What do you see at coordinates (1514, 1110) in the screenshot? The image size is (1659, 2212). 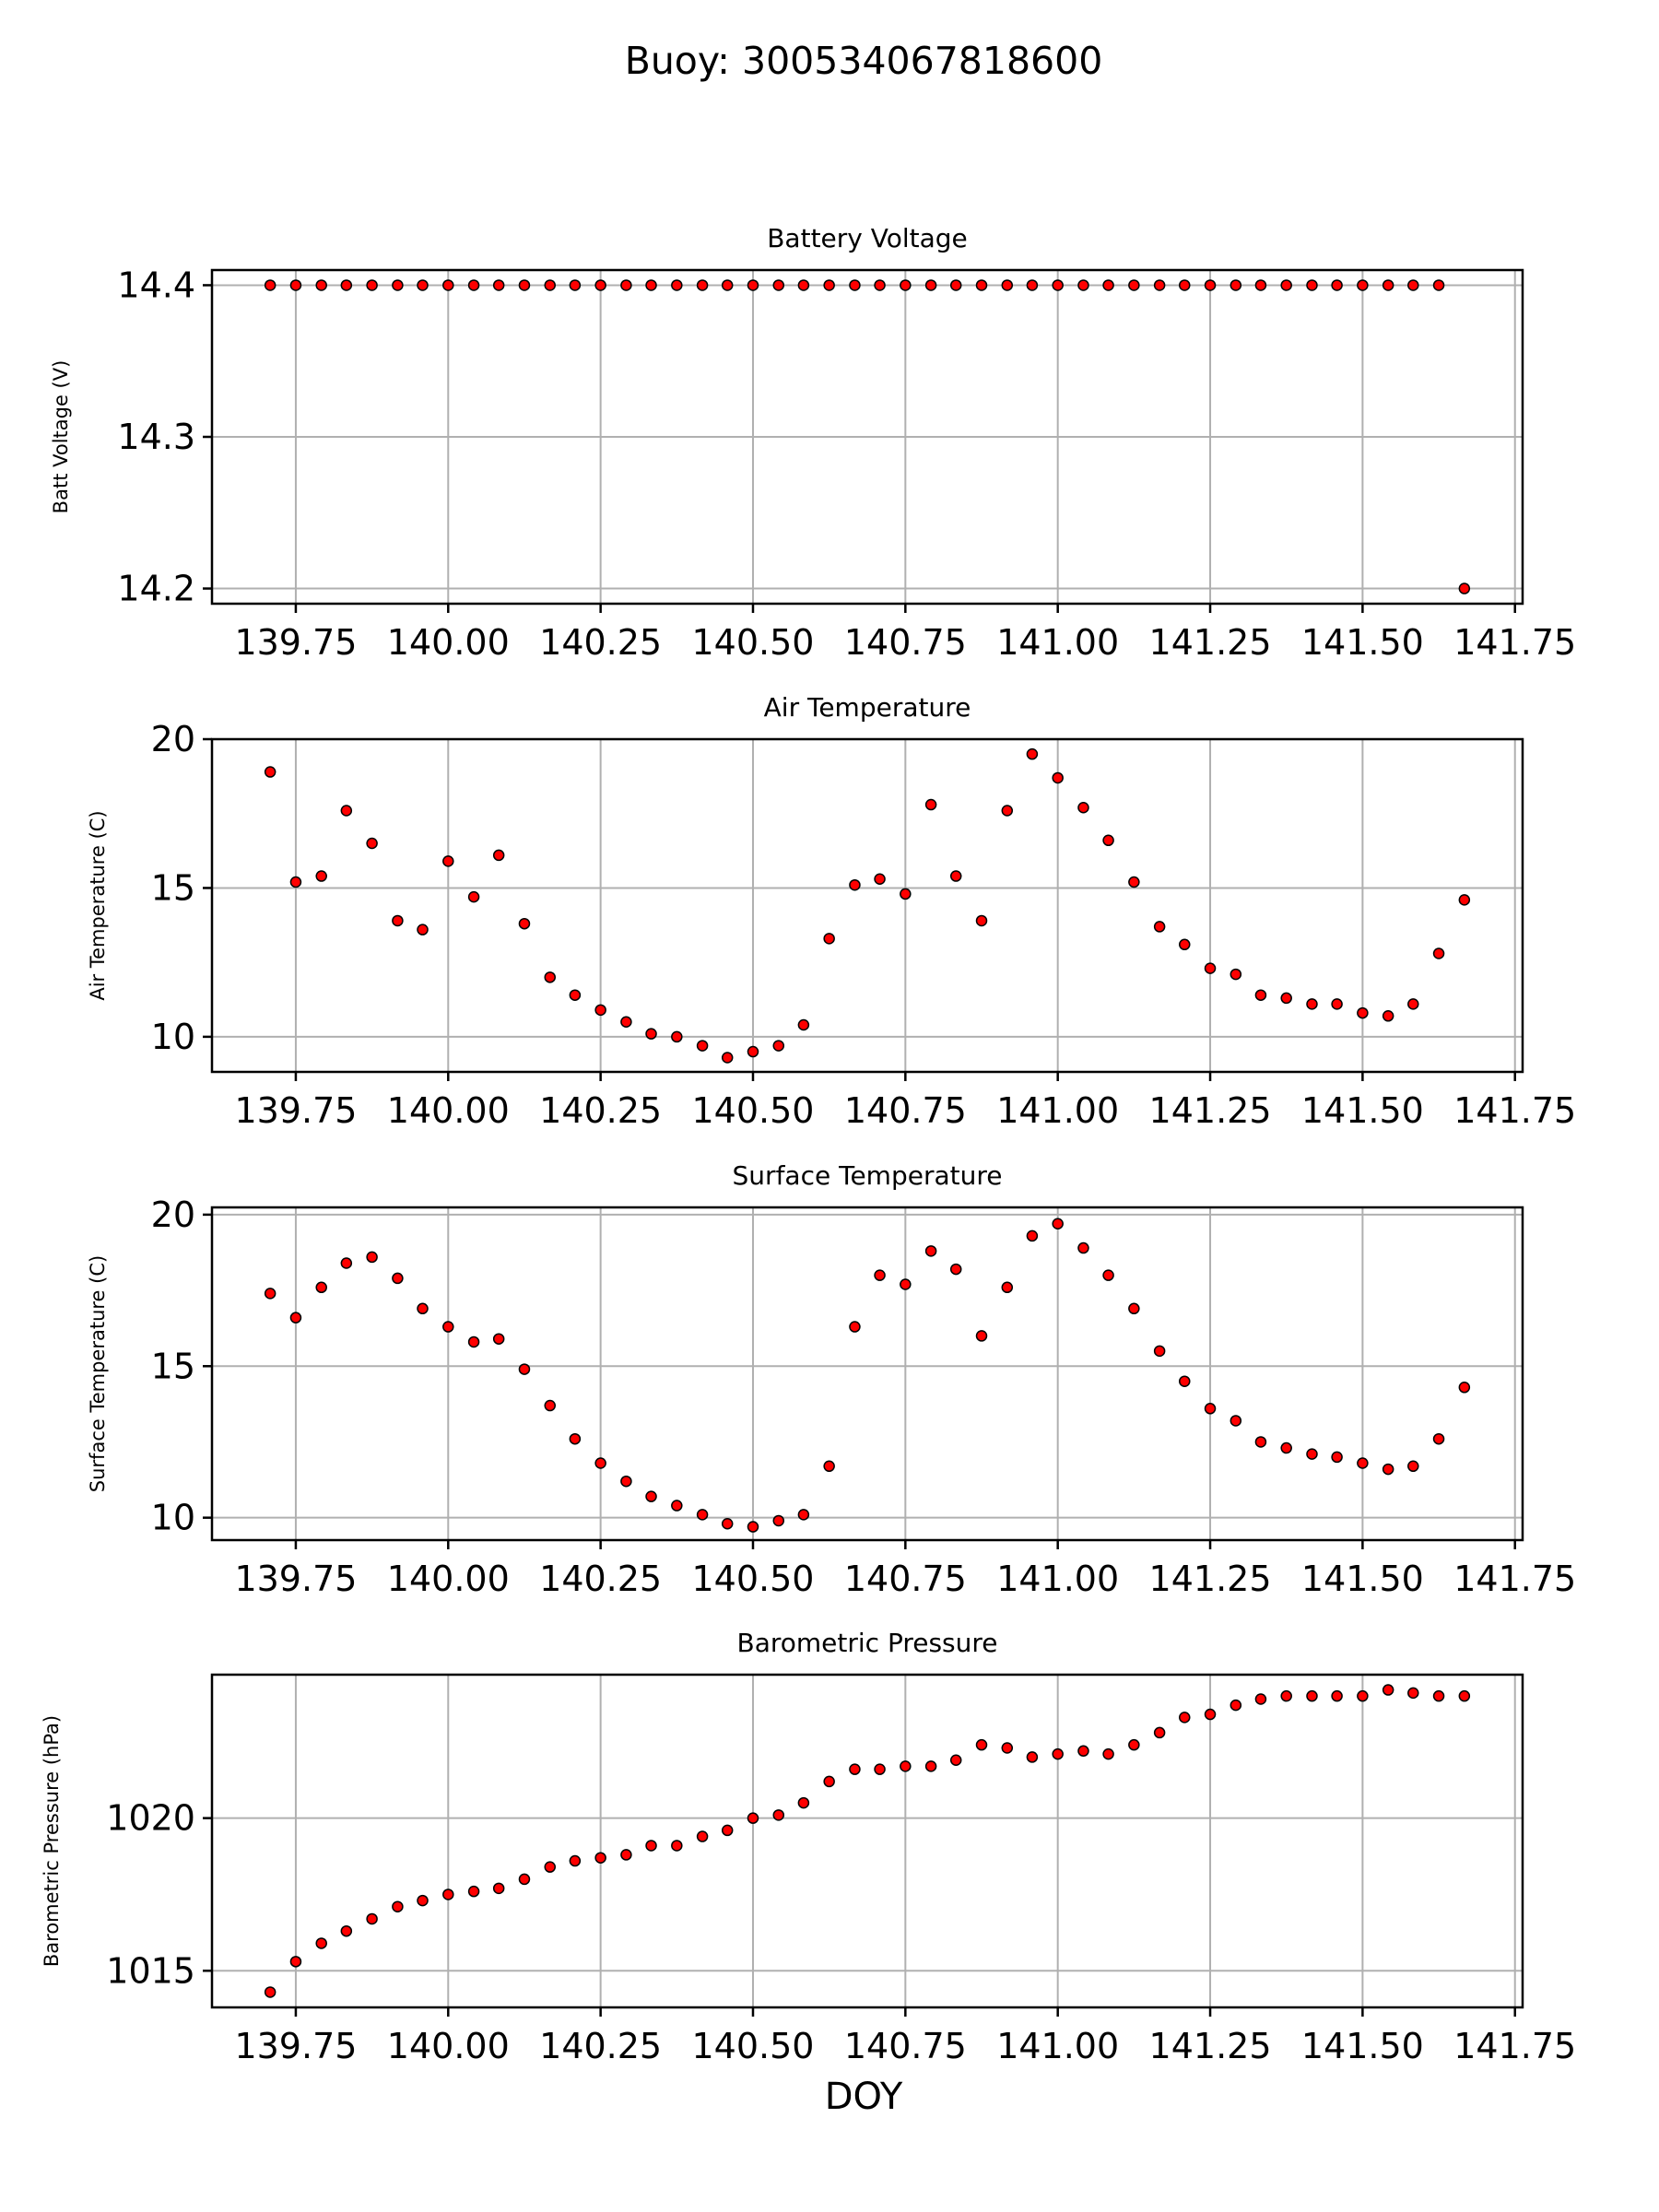 I see `x-tick-label: 141.75` at bounding box center [1514, 1110].